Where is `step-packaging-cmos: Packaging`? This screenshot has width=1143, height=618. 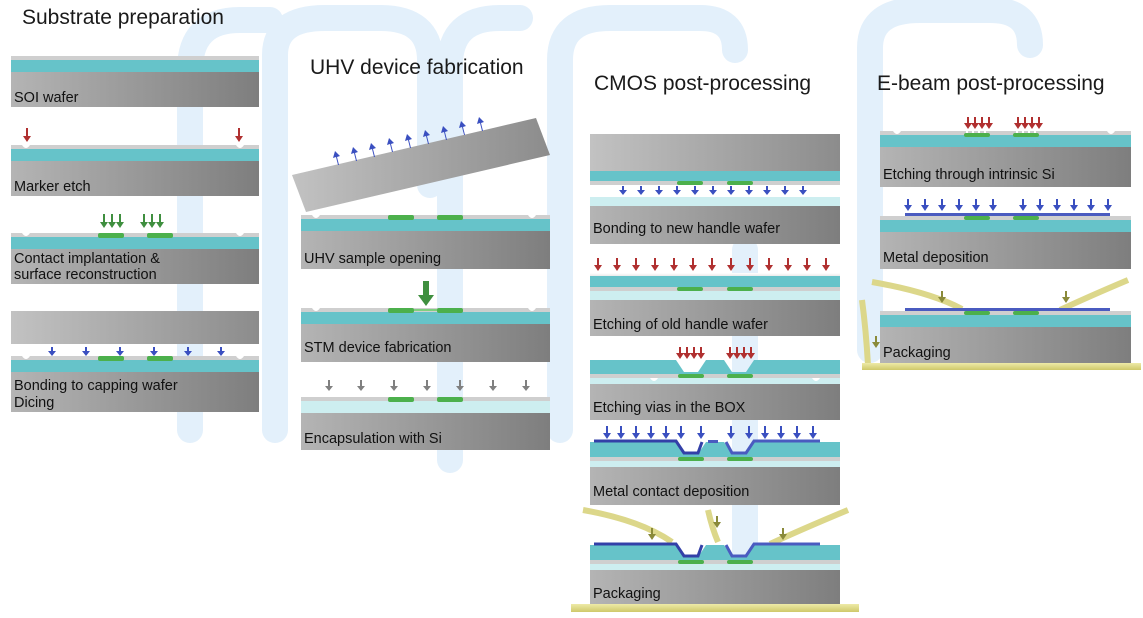
step-packaging-cmos: Packaging is located at coordinates (715, 559).